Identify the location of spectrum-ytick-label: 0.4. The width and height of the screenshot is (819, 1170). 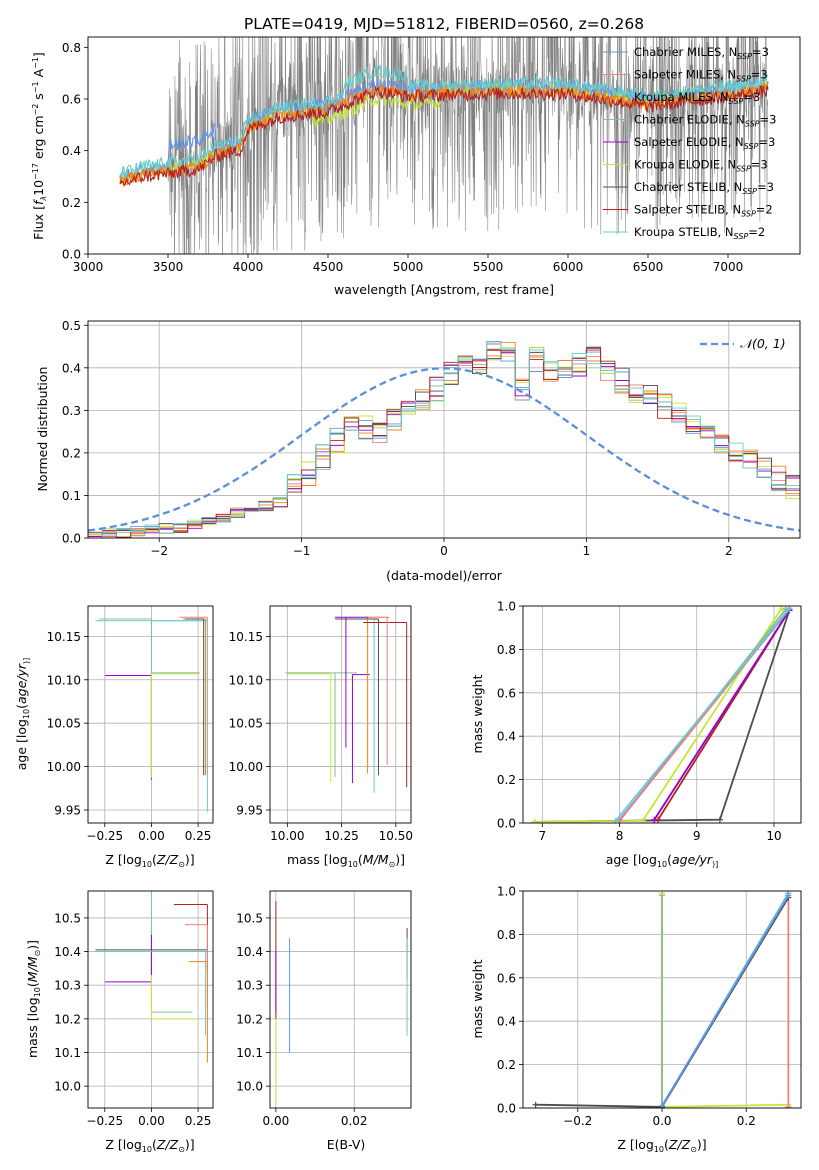
(71, 151).